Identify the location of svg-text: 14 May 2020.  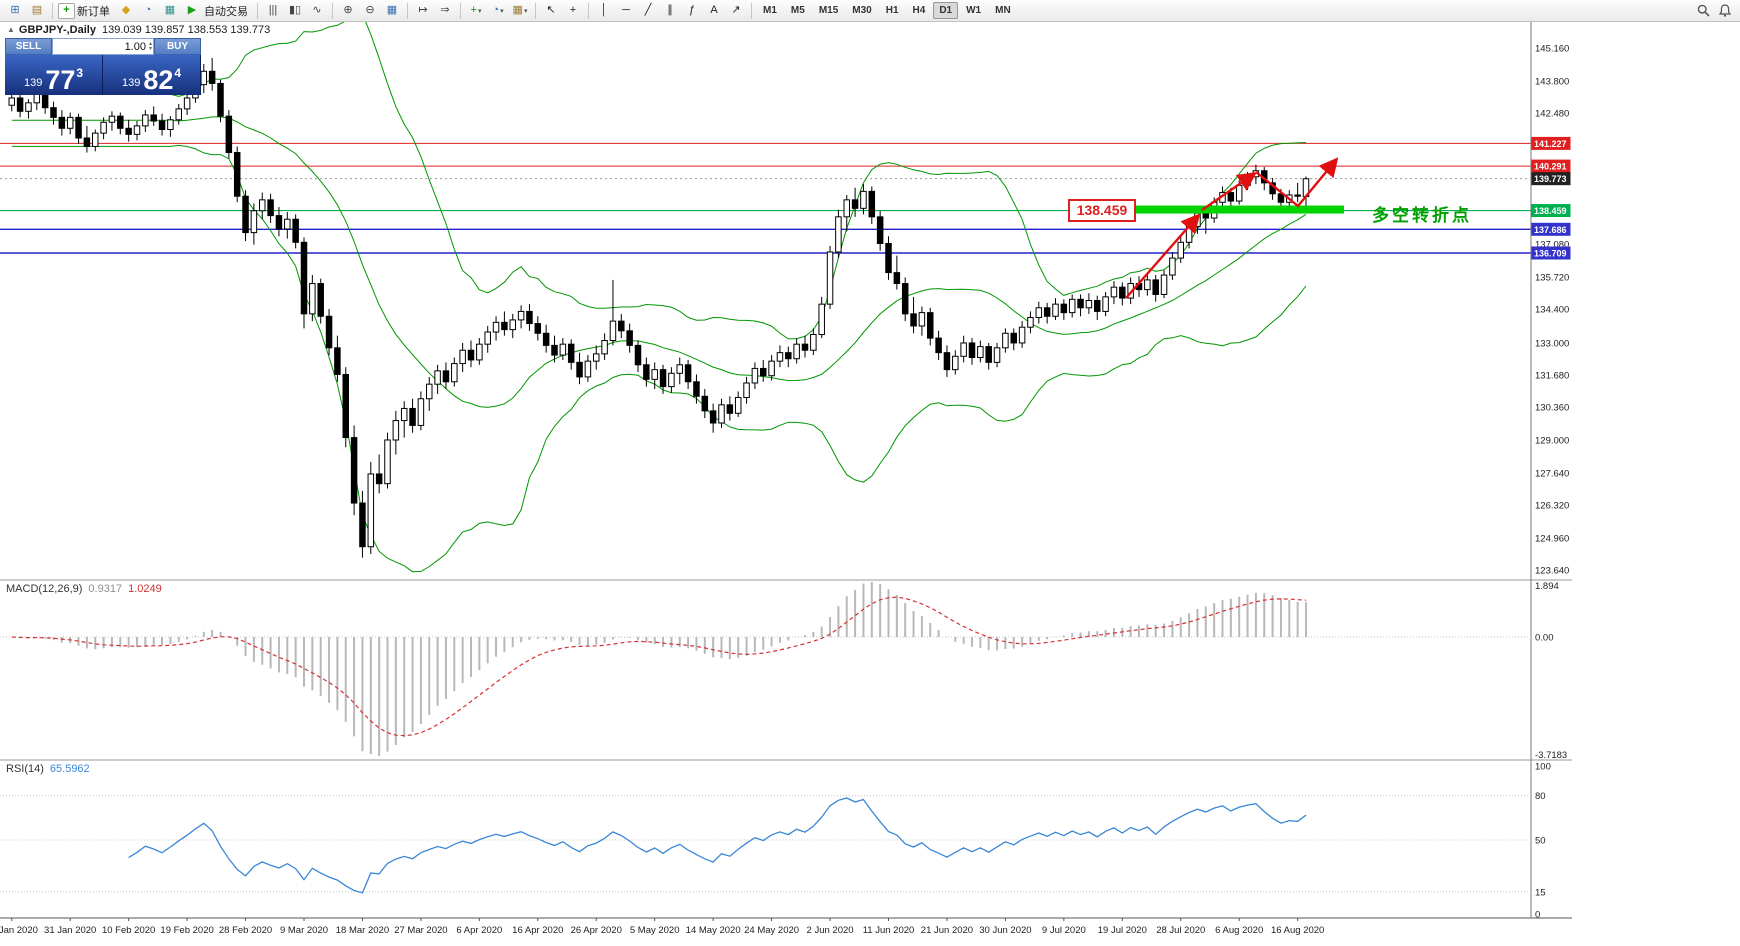
(713, 930).